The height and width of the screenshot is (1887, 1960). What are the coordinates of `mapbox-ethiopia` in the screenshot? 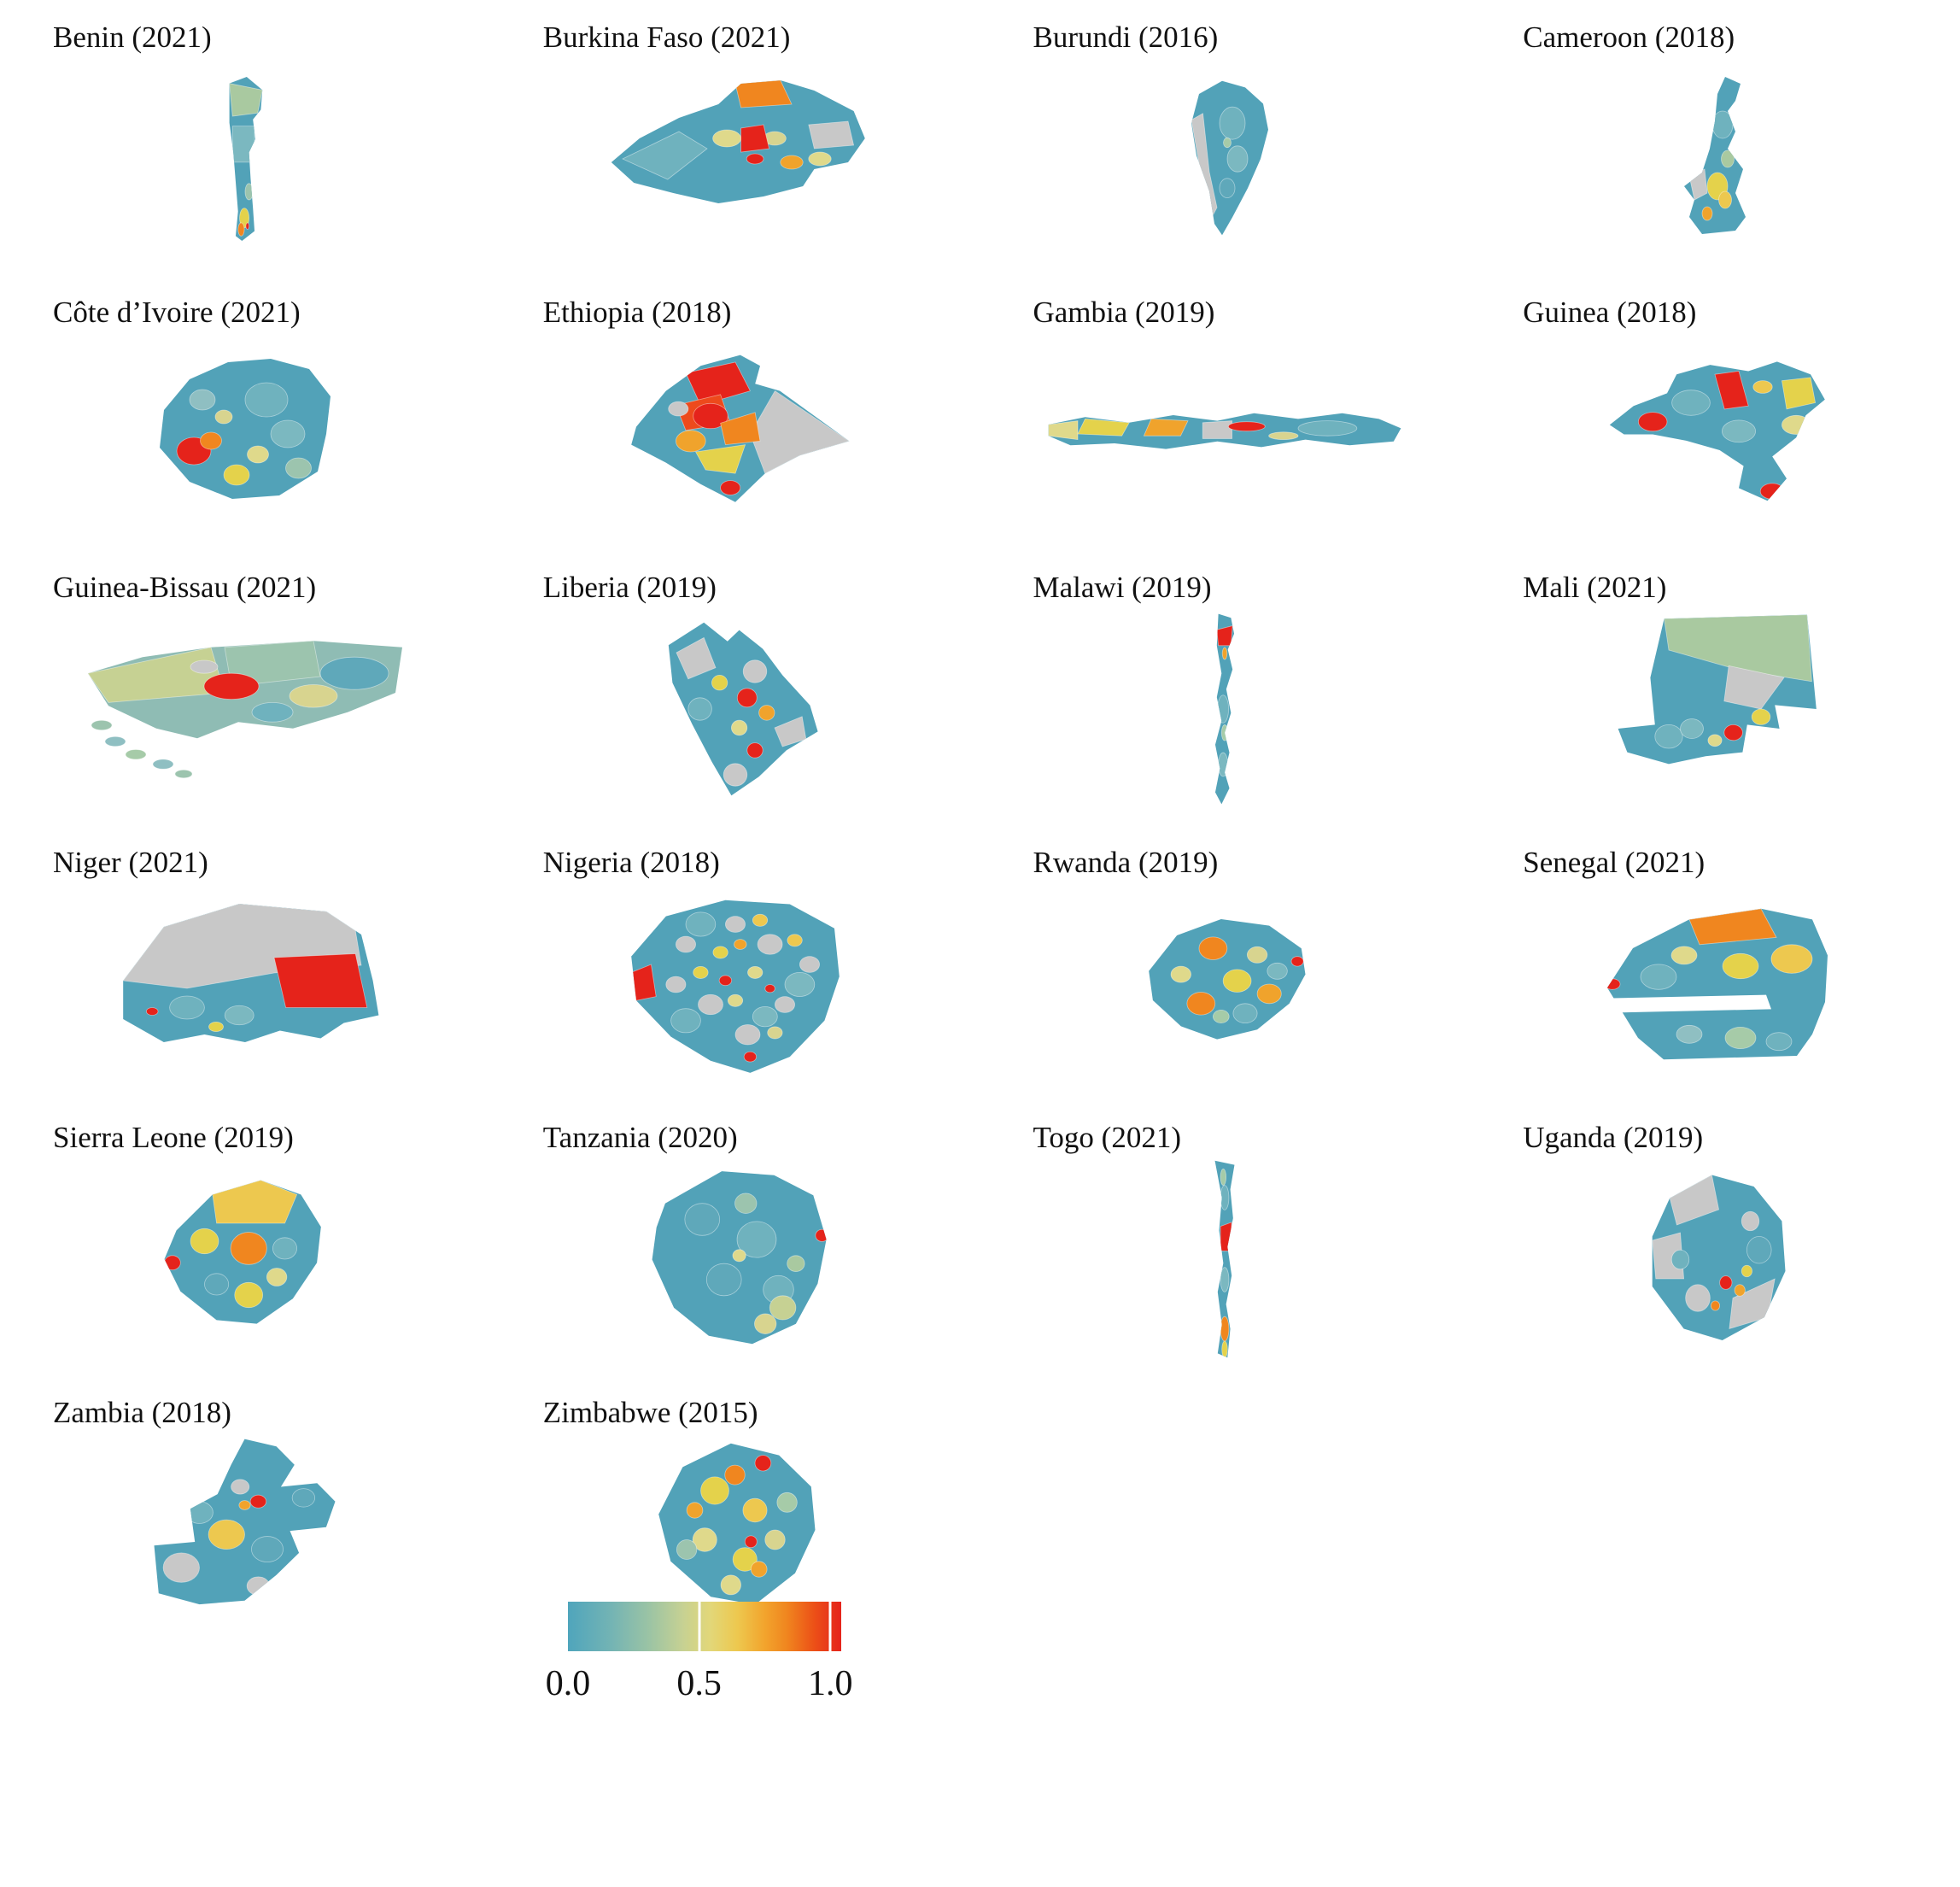 It's located at (735, 433).